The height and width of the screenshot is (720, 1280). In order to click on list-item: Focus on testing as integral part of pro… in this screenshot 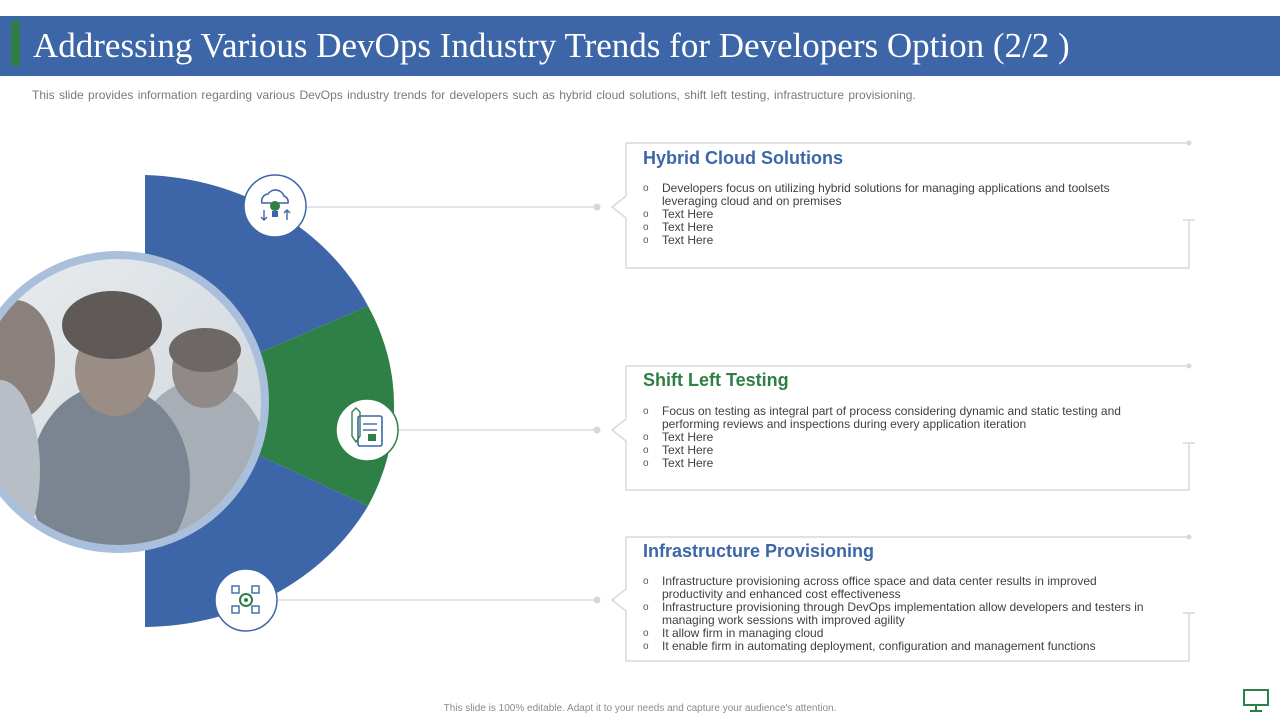, I will do `click(888, 418)`.